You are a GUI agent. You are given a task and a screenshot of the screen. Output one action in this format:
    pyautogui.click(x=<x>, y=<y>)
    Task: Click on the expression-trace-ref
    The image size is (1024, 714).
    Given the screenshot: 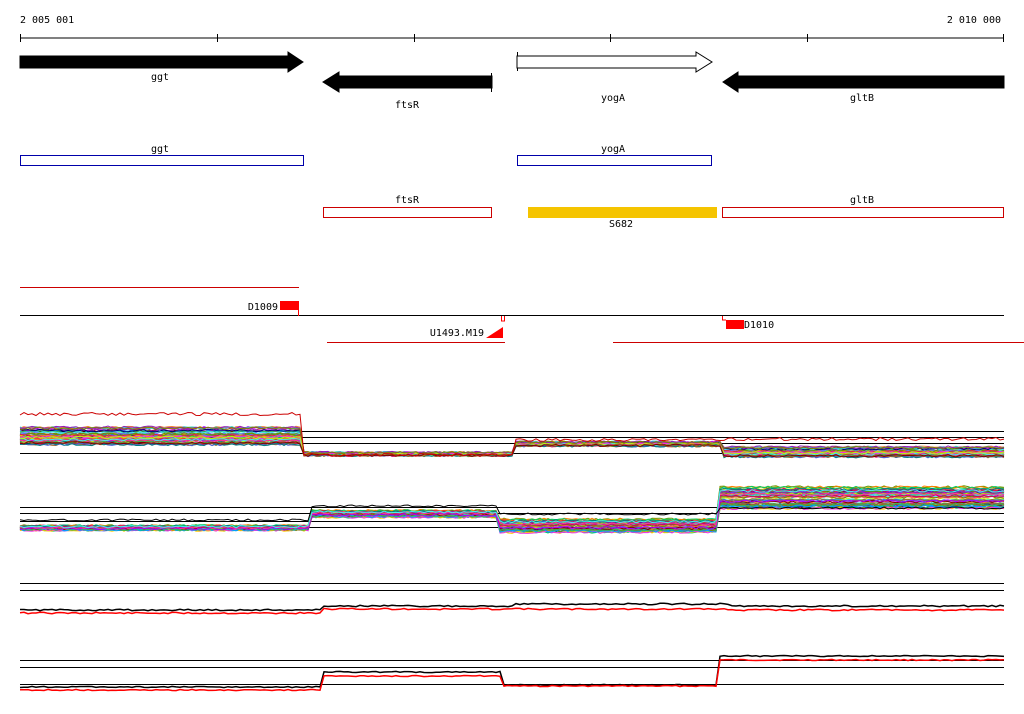 What is the action you would take?
    pyautogui.click(x=512, y=513)
    